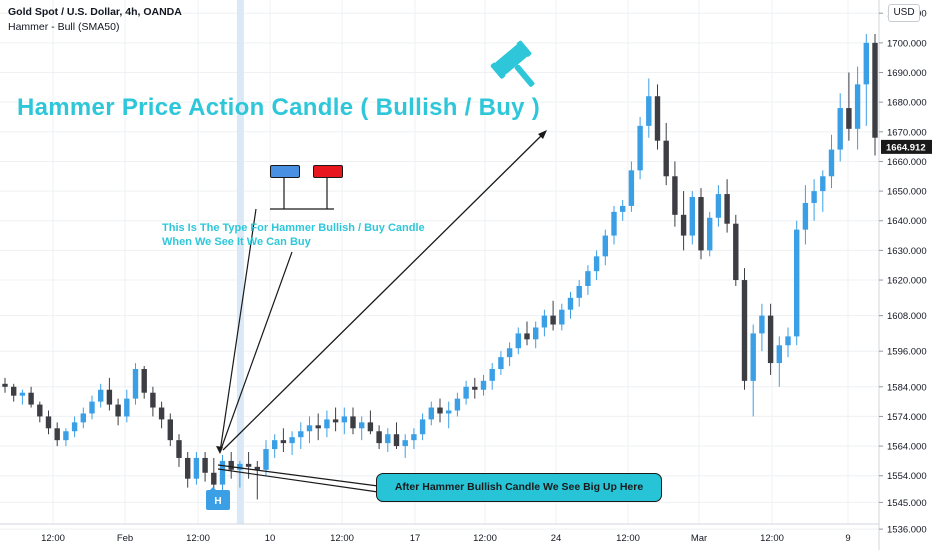 Image resolution: width=932 pixels, height=550 pixels. Describe the element at coordinates (511, 59) in the screenshot. I see `gavel-head` at that location.